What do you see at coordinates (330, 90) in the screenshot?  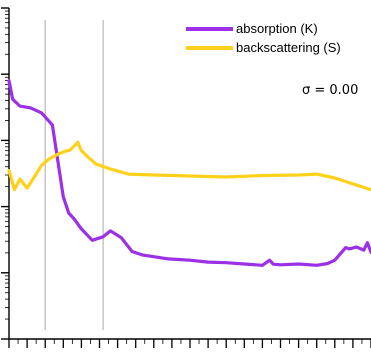 I see `sigma-annotation: σ = 0.00` at bounding box center [330, 90].